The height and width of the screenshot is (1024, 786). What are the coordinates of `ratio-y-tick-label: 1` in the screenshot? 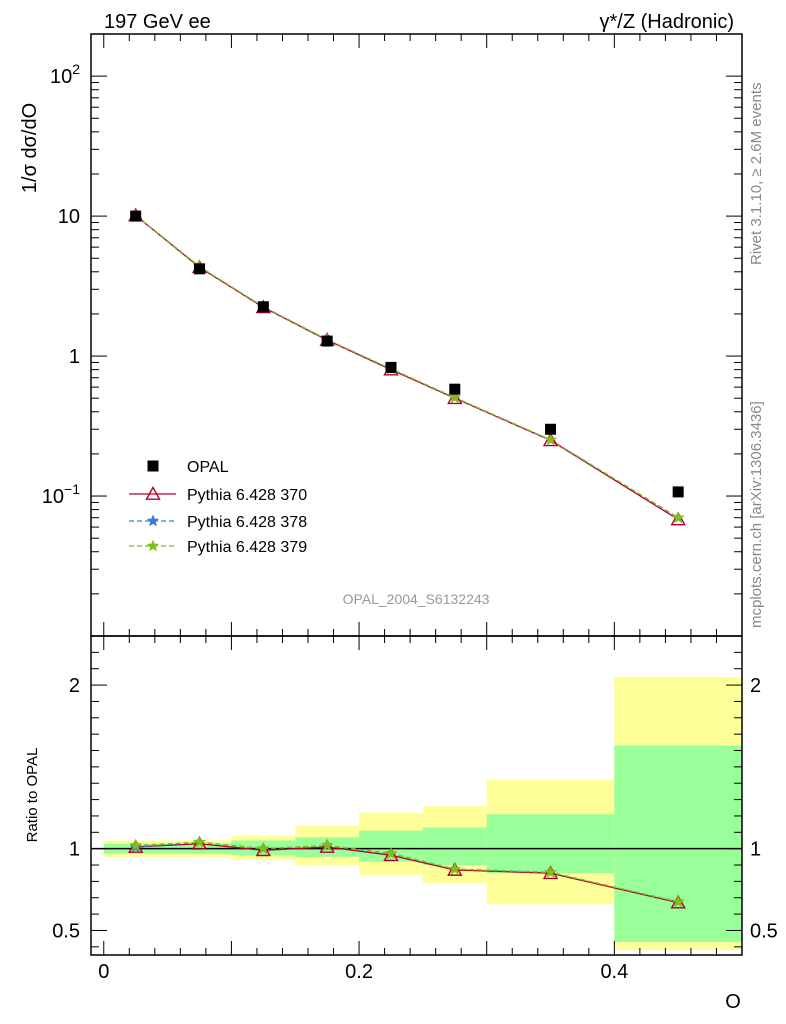 It's located at (74, 850).